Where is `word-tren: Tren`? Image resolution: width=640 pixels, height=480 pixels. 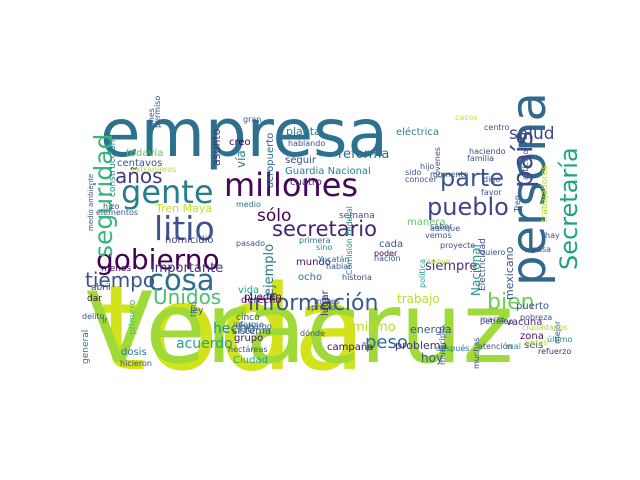
word-tren: Tren is located at coordinates (517, 204).